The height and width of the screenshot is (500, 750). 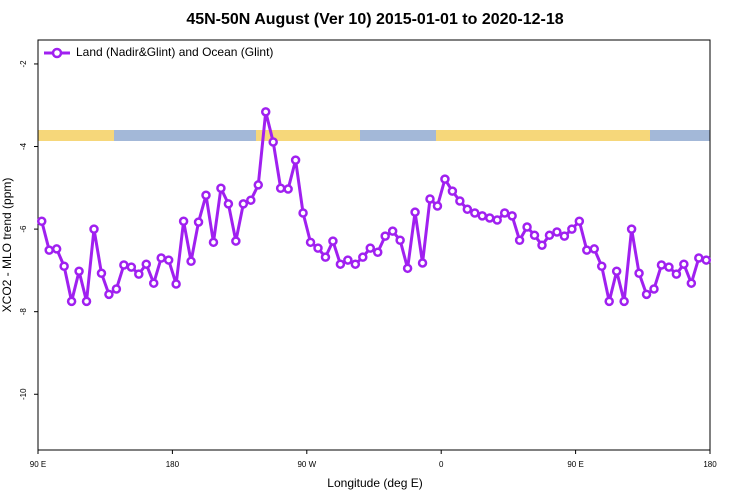 I want to click on y-tick-label: -10, so click(x=23, y=394).